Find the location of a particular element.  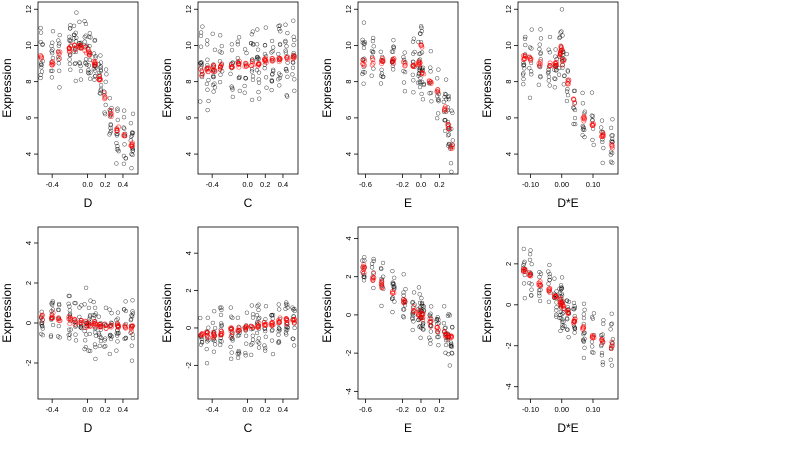

x-tick-label: -0.4 is located at coordinates (52, 184).